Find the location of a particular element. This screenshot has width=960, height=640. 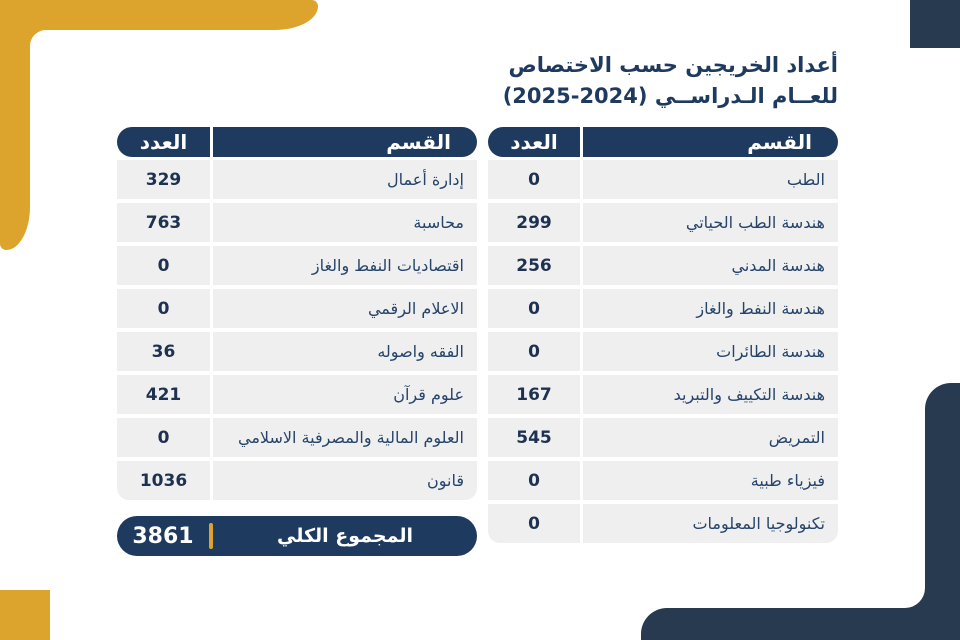

grand-total-divider is located at coordinates (211, 536).